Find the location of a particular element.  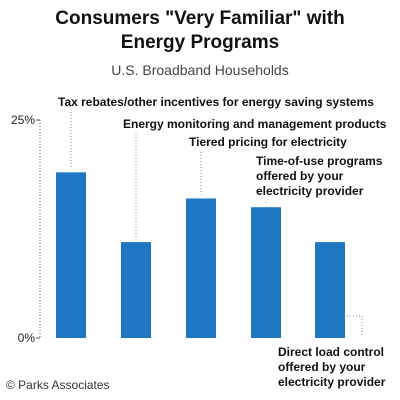

y-tick-label: 25% is located at coordinates (23, 120).